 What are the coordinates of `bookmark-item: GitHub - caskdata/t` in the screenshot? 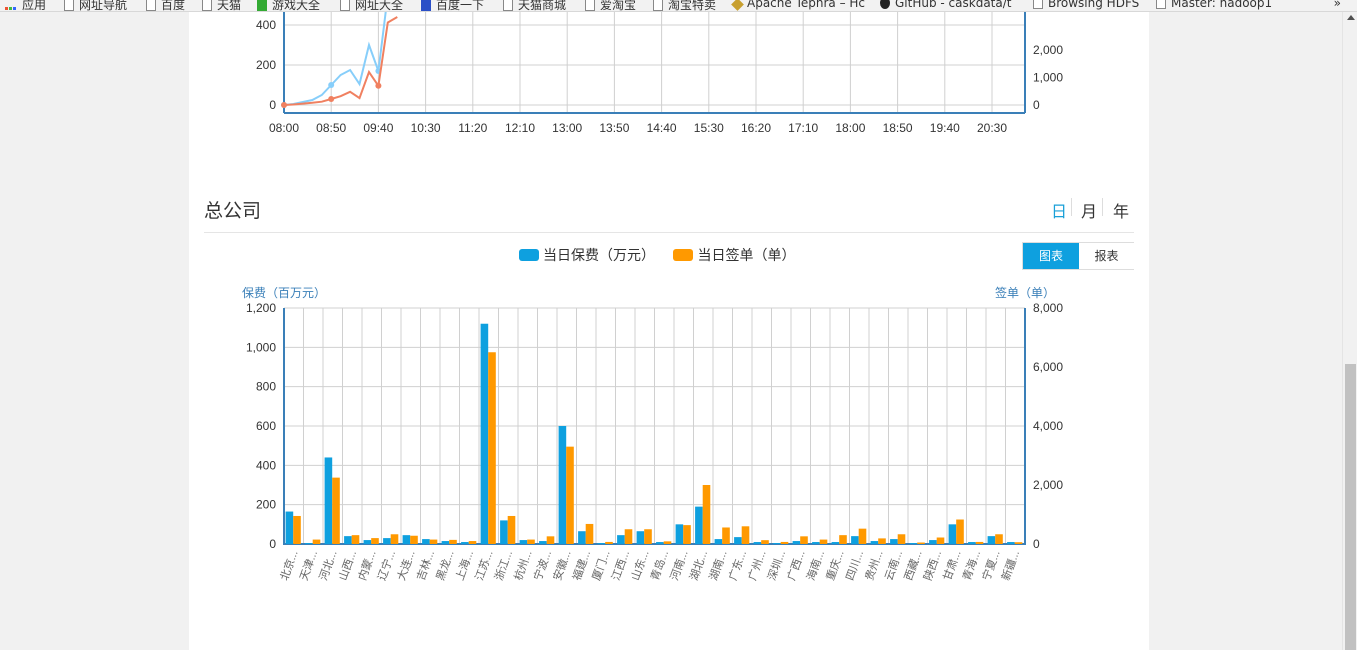 It's located at (945, 5).